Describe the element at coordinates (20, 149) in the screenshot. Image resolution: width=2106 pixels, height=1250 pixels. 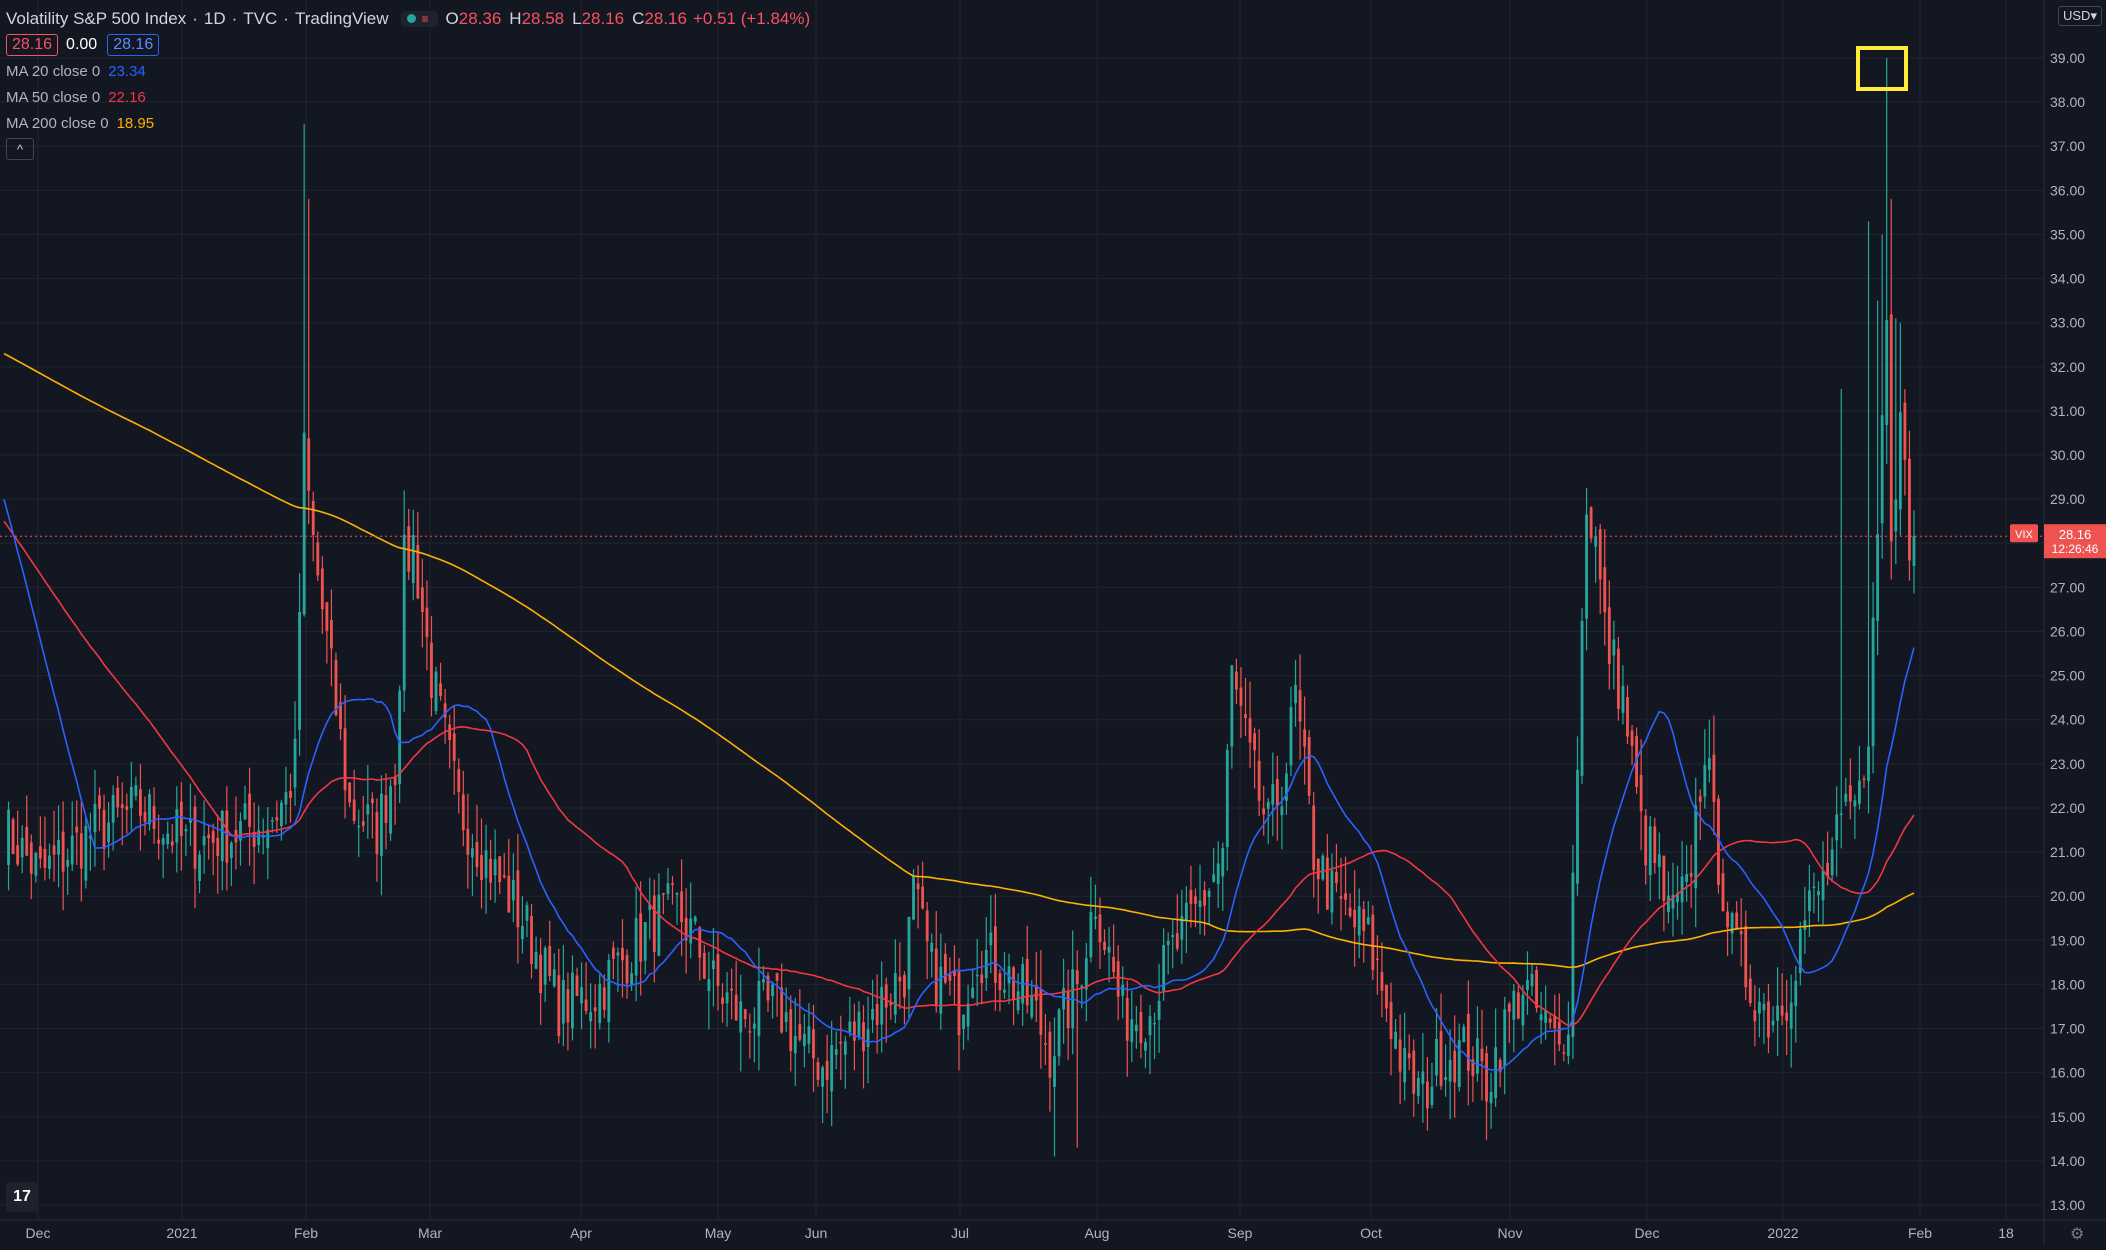
I see `collapse-legend-button: ^` at that location.